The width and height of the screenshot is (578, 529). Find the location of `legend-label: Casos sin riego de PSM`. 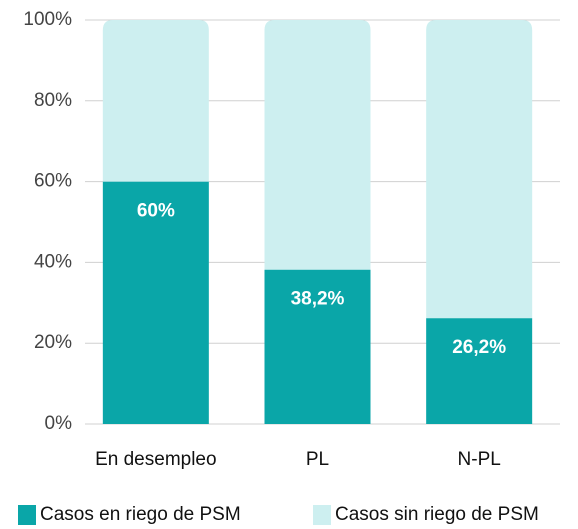

legend-label: Casos sin riego de PSM is located at coordinates (437, 514).